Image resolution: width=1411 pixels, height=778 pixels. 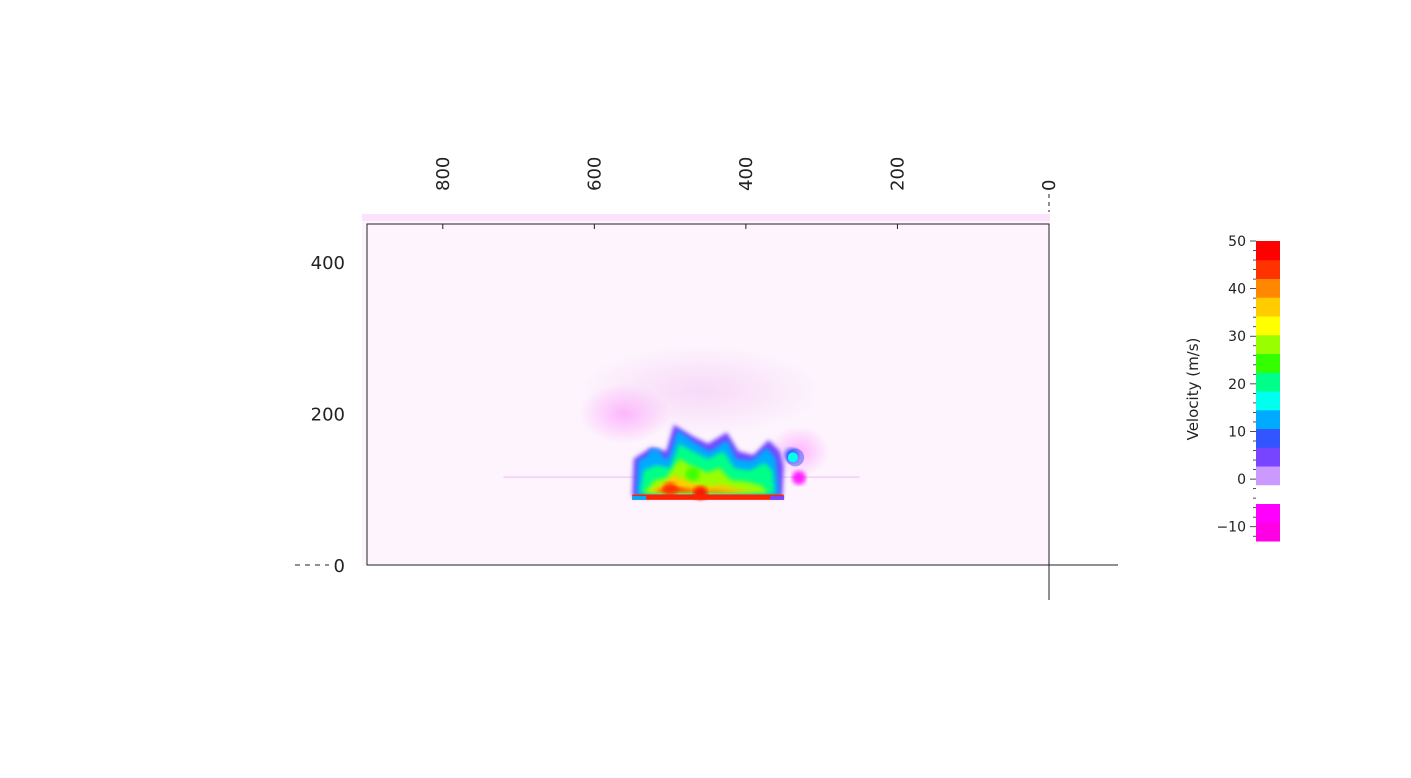 What do you see at coordinates (443, 174) in the screenshot?
I see `x-tick-label: 800` at bounding box center [443, 174].